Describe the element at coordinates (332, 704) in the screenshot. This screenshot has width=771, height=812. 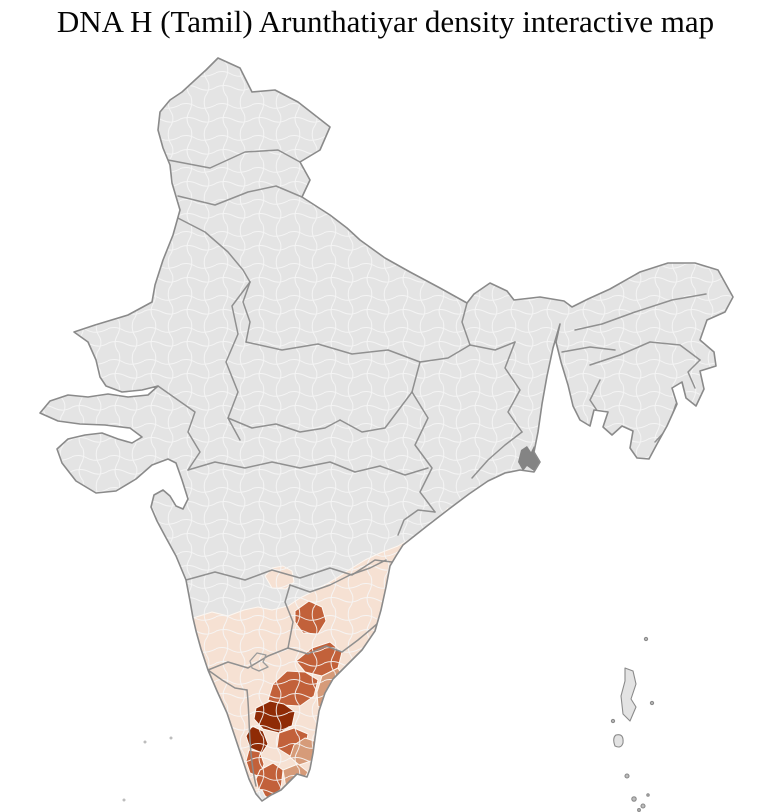
I see `district-base-pondicherry-sliver` at that location.